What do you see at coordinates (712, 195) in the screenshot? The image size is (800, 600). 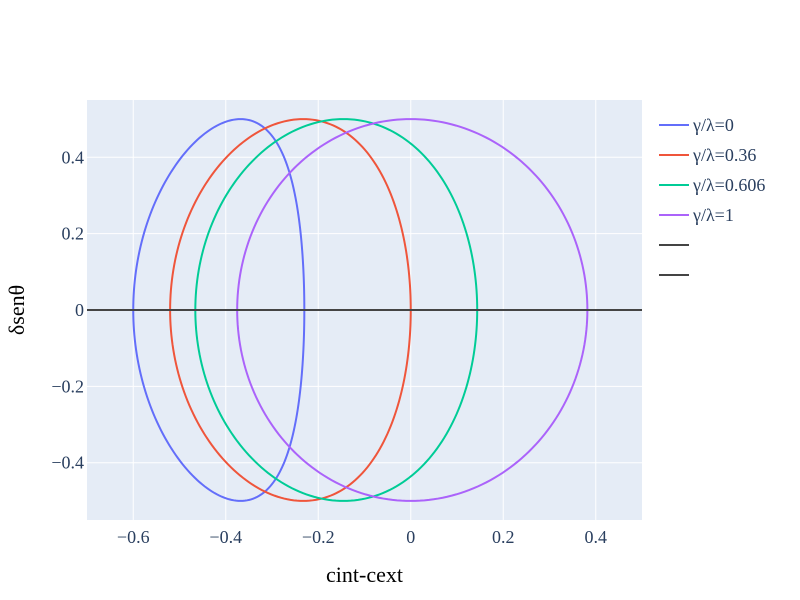 I see `legend: γ/λ=0 γ/λ=0.36 γ/λ=0.606 γ/λ=1` at bounding box center [712, 195].